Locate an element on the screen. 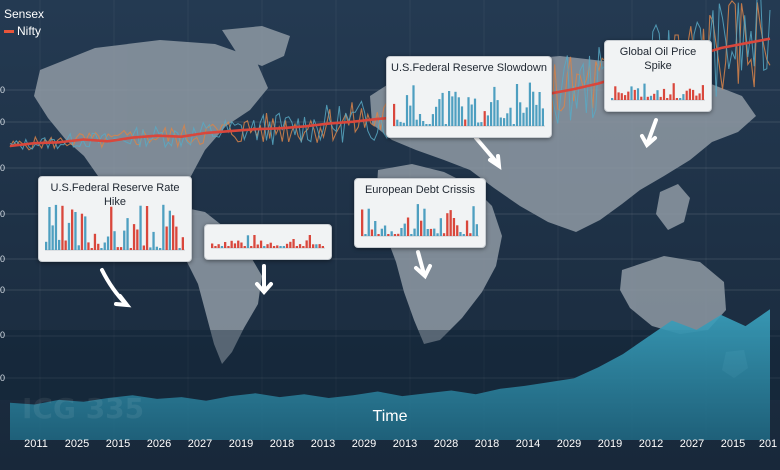  legend: Sensex Nifty is located at coordinates (24, 23).